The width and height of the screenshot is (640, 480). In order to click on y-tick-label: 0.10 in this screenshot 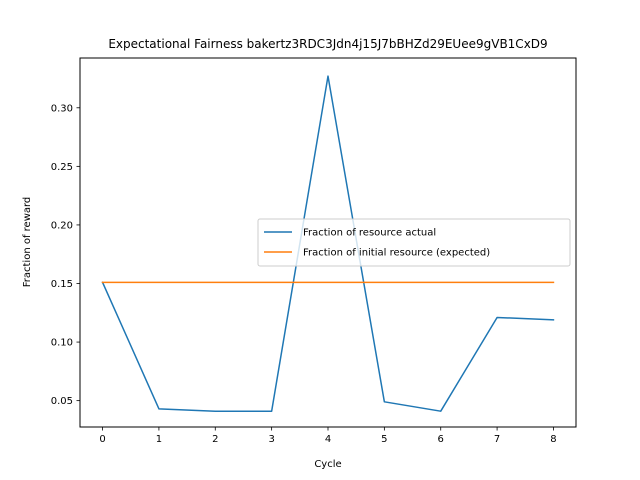, I will do `click(62, 343)`.